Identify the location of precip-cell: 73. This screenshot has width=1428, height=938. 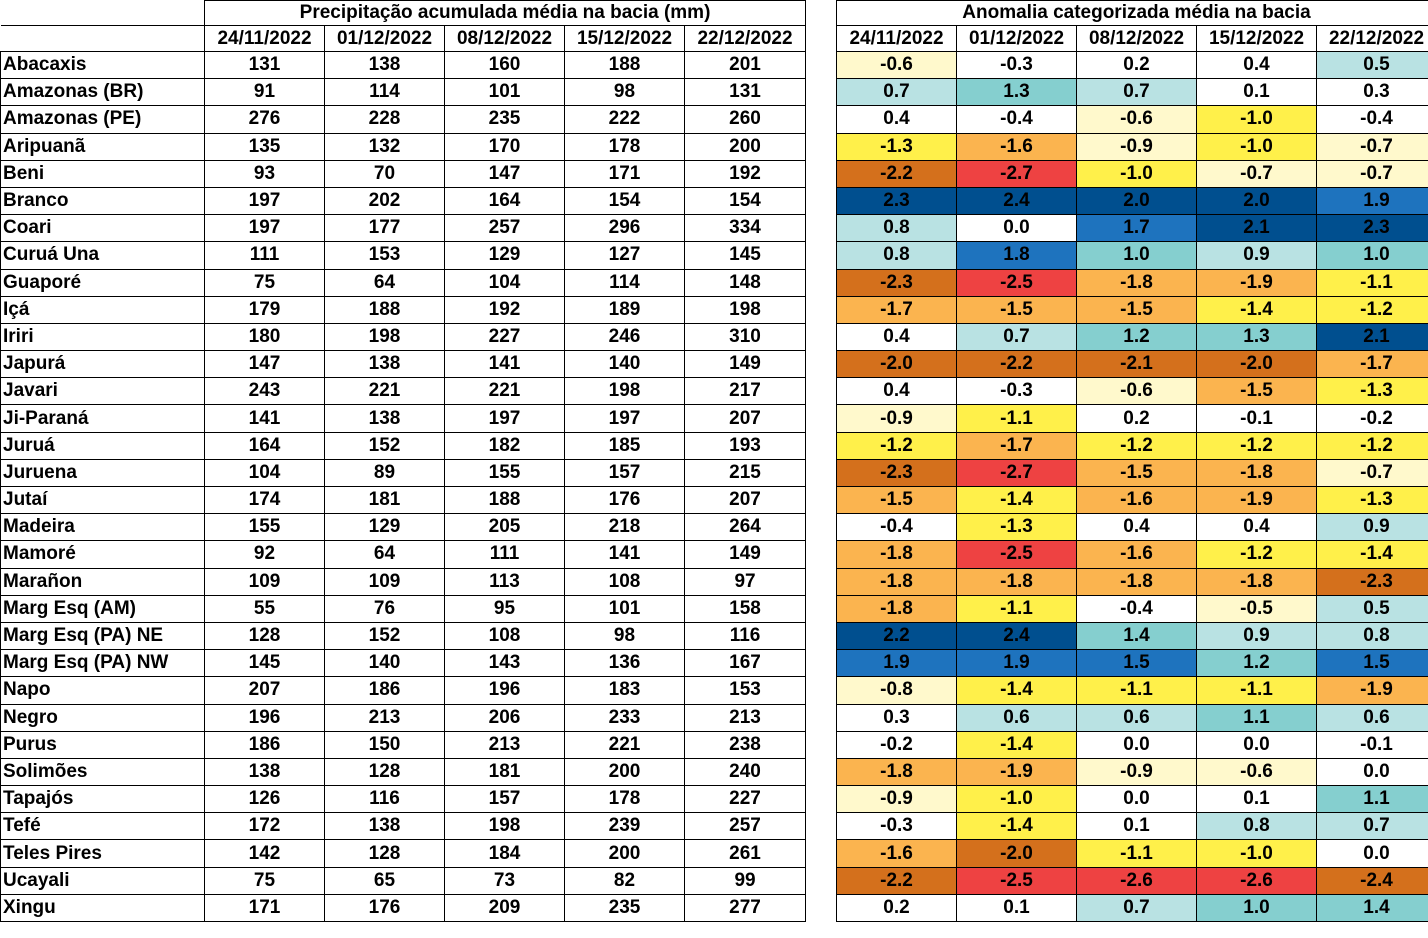
(504, 880).